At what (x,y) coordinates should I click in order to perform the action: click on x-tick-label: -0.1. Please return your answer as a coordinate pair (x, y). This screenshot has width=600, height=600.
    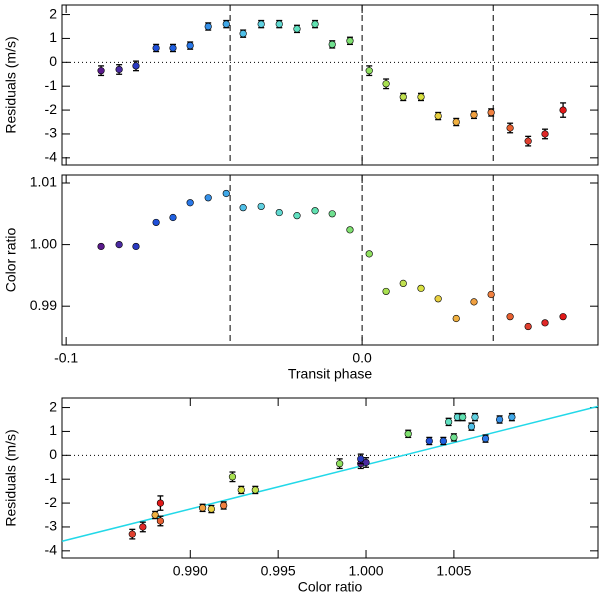
    Looking at the image, I should click on (66, 358).